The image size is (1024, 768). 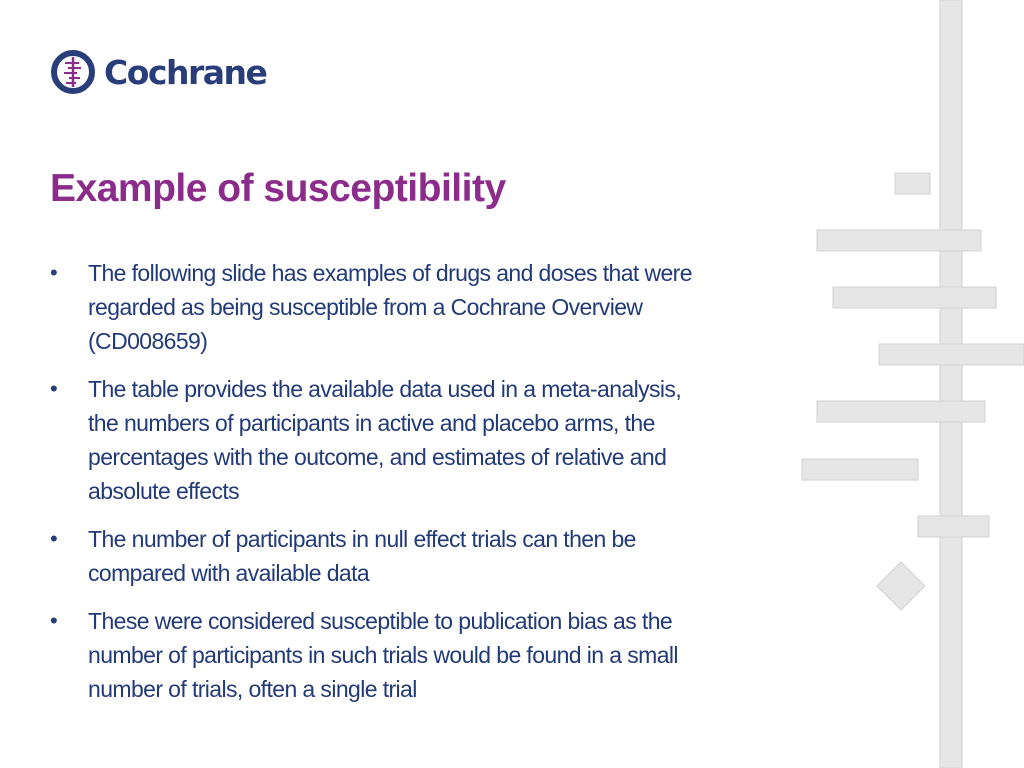 I want to click on bullet-line: number of trials, often a single trial, so click(x=252, y=689).